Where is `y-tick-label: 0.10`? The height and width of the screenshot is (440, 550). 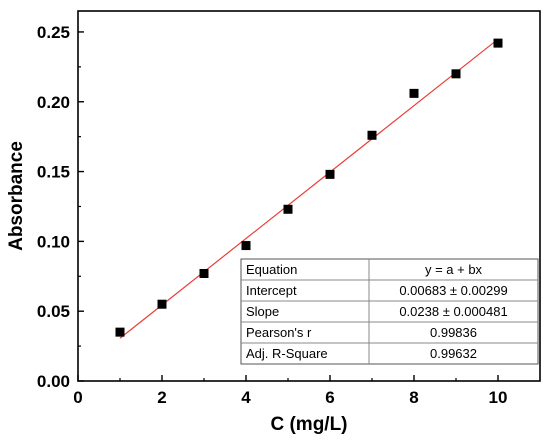 y-tick-label: 0.10 is located at coordinates (53, 241).